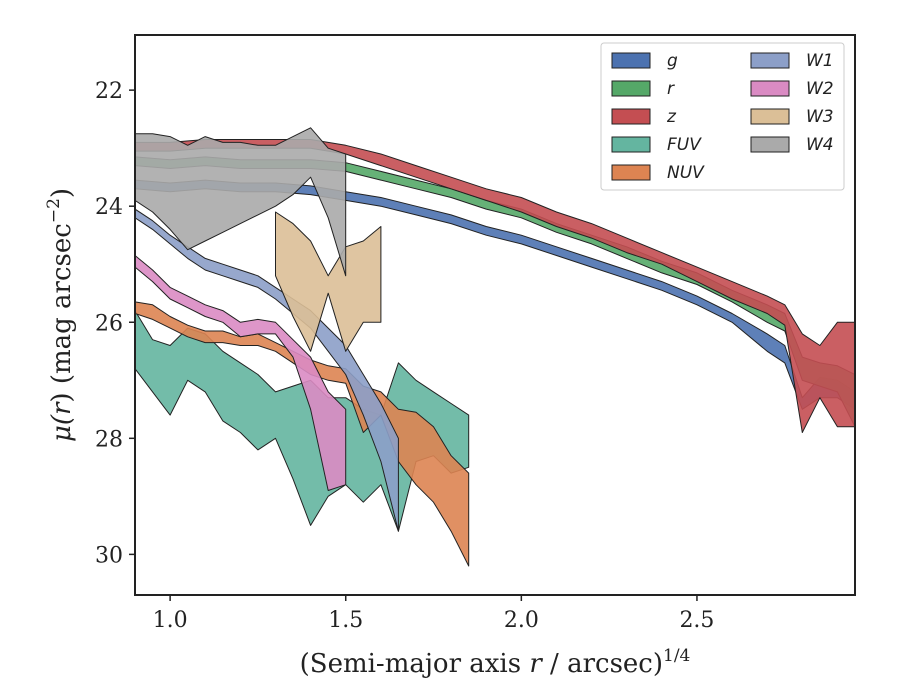 The height and width of the screenshot is (700, 900). I want to click on x-axis: 1.0 1.5 2.0 2.5, so click(433, 614).